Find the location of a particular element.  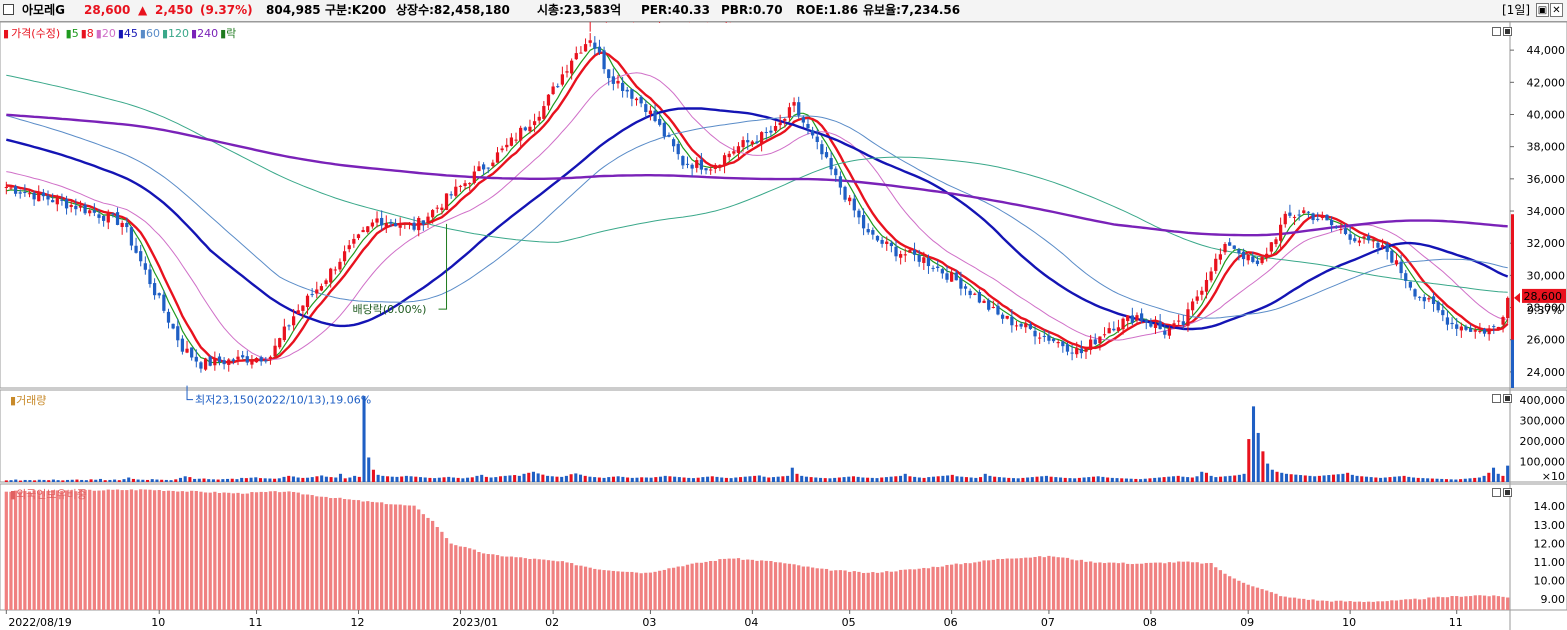

stock-name: 아모레G is located at coordinates (43, 10).